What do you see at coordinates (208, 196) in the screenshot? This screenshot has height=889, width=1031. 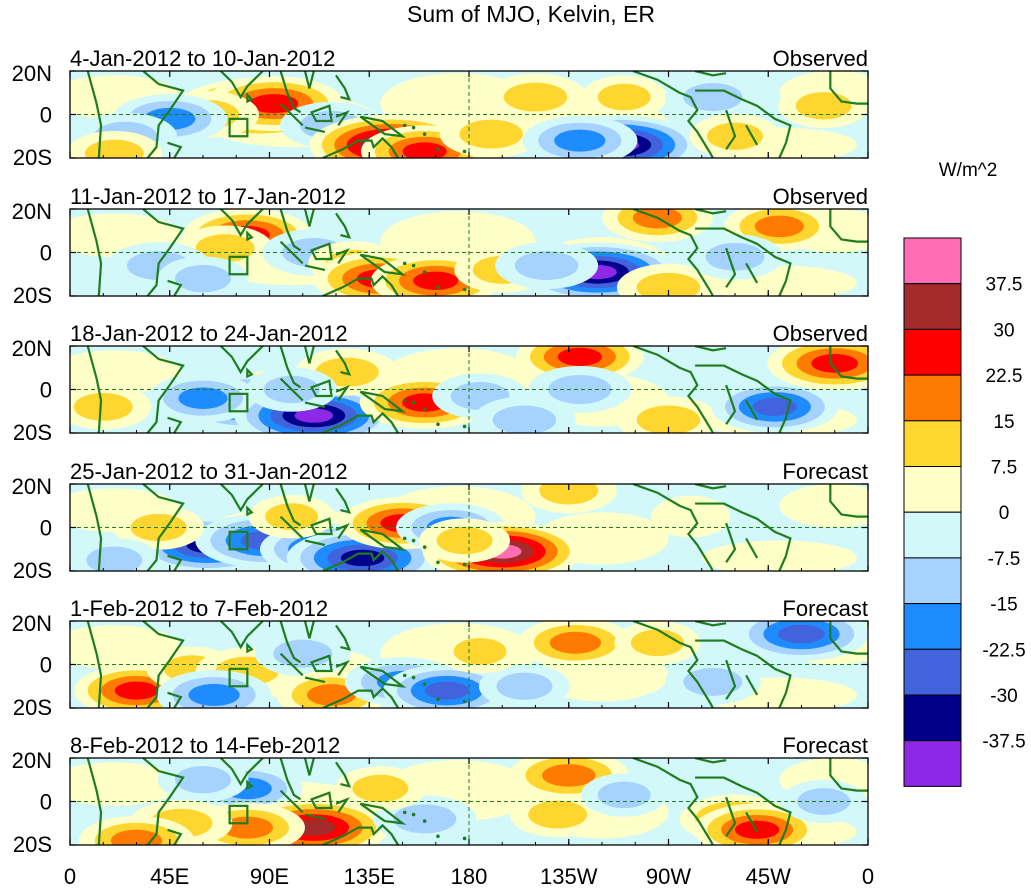 I see `panel-period-label: 11-Jan-2012 to 17-Jan-2012` at bounding box center [208, 196].